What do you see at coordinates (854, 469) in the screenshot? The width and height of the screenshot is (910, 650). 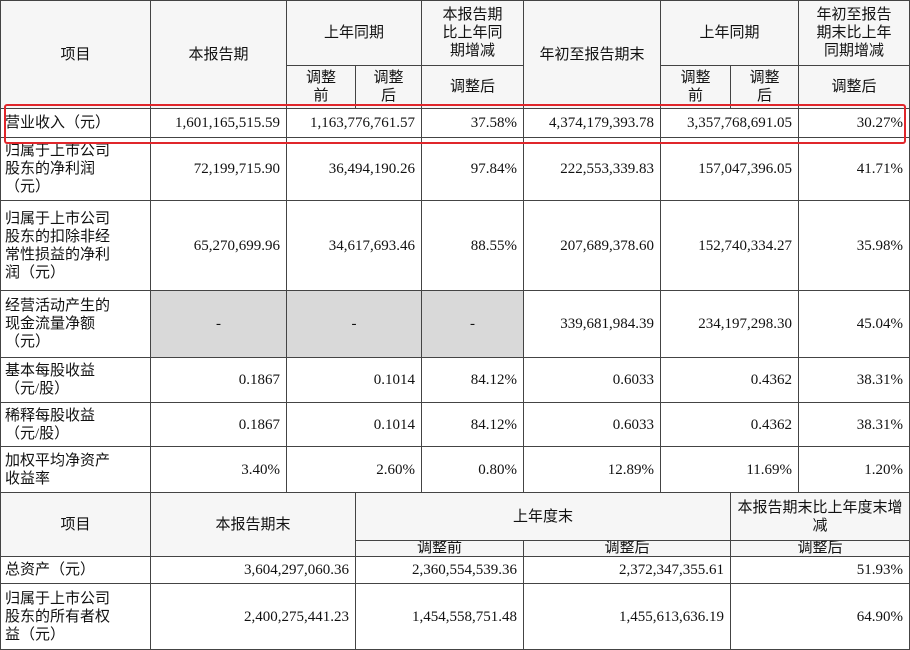 I see `value-cell: 1.20%` at bounding box center [854, 469].